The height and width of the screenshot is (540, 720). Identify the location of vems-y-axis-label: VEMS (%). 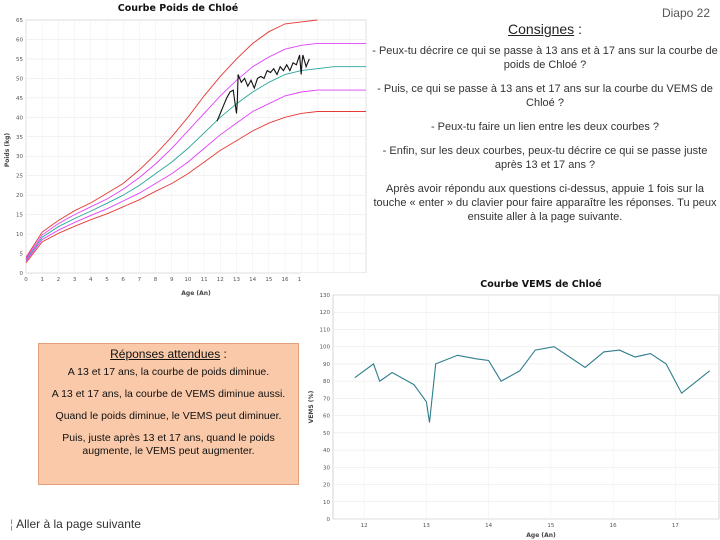
(311, 406).